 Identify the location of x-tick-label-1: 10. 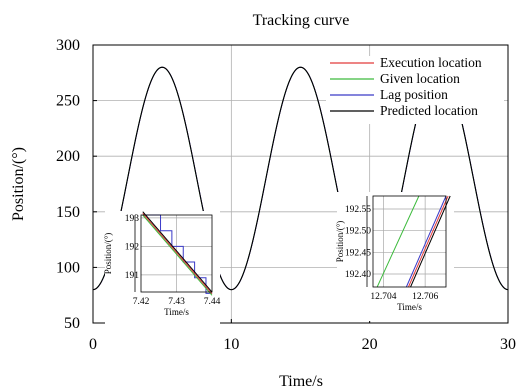
(231, 344).